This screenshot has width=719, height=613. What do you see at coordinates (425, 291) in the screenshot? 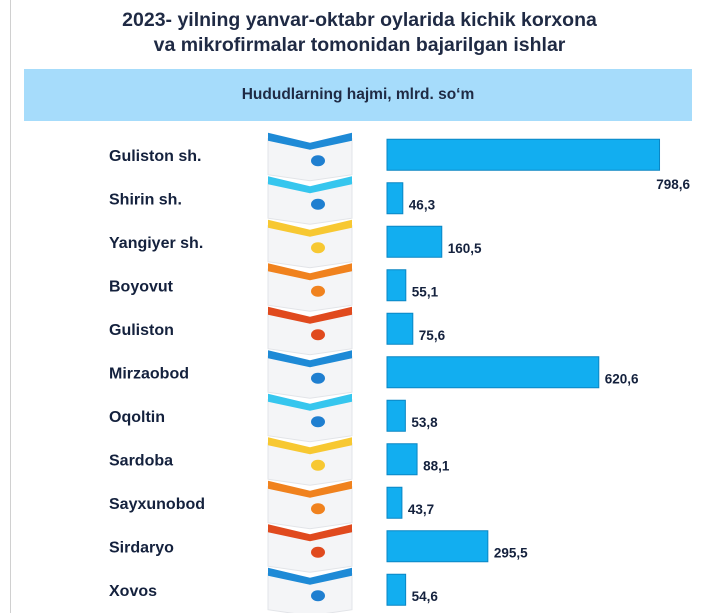
I see `value-label: 55,1` at bounding box center [425, 291].